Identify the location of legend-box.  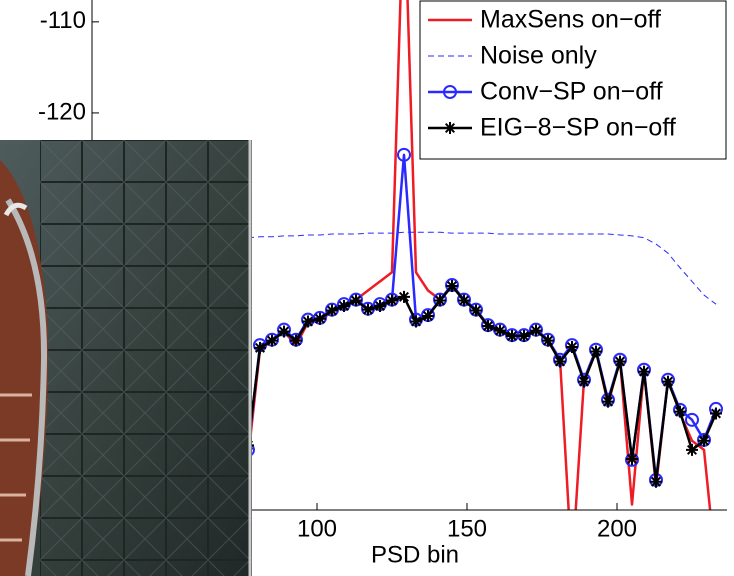
(573, 80).